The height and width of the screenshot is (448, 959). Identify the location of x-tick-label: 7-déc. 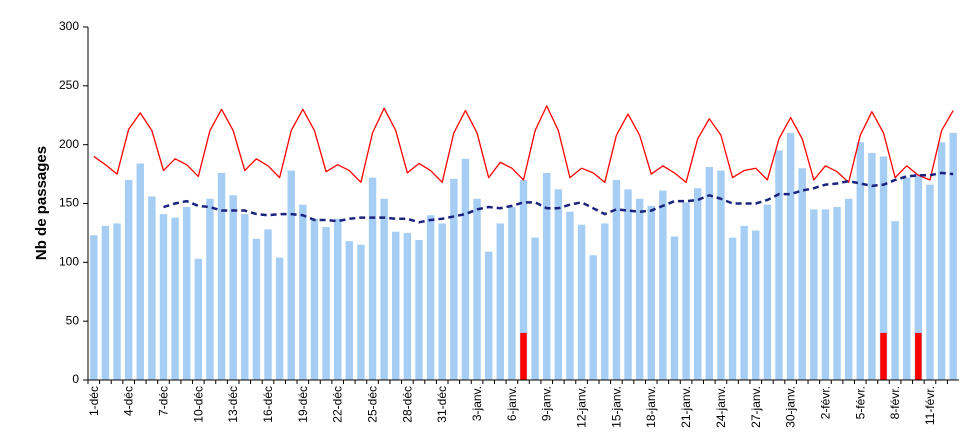
(163, 401).